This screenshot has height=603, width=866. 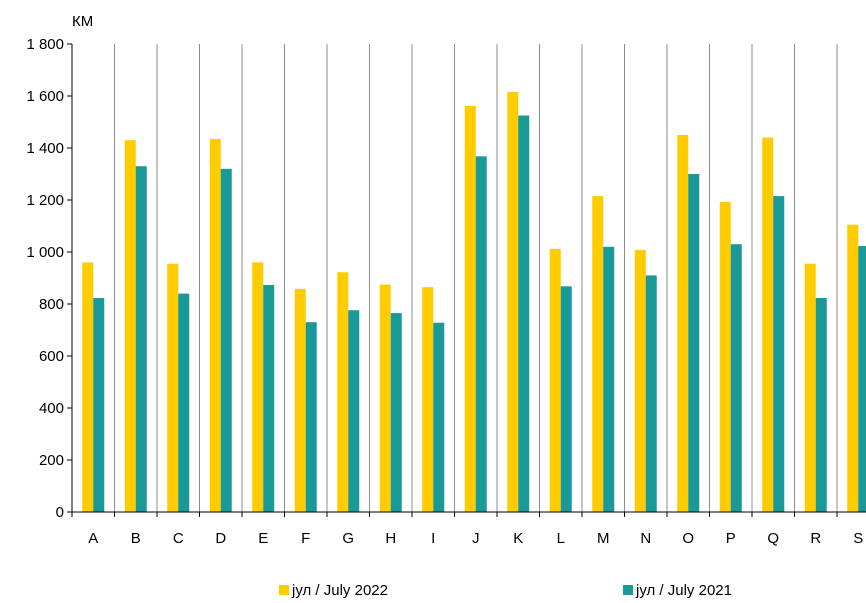 What do you see at coordinates (45, 96) in the screenshot?
I see `y-tick-label: 1 600` at bounding box center [45, 96].